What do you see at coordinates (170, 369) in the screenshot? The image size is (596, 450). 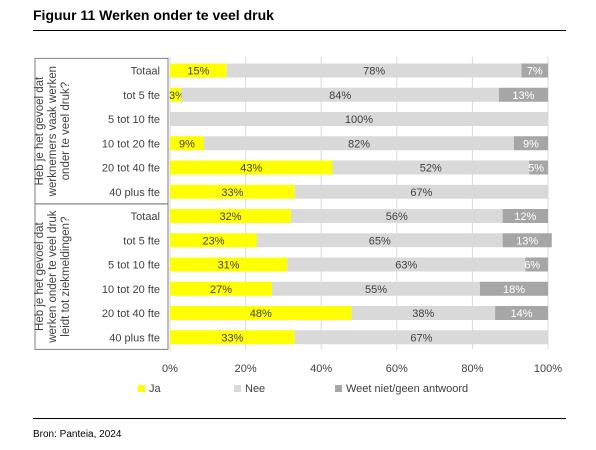 I see `x-tick-label: 0%` at bounding box center [170, 369].